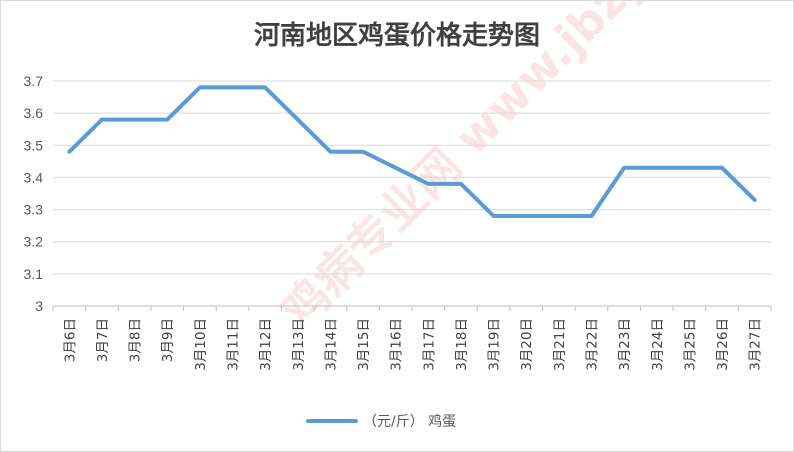  What do you see at coordinates (756, 344) in the screenshot?
I see `x-tick-label: 3月27日` at bounding box center [756, 344].